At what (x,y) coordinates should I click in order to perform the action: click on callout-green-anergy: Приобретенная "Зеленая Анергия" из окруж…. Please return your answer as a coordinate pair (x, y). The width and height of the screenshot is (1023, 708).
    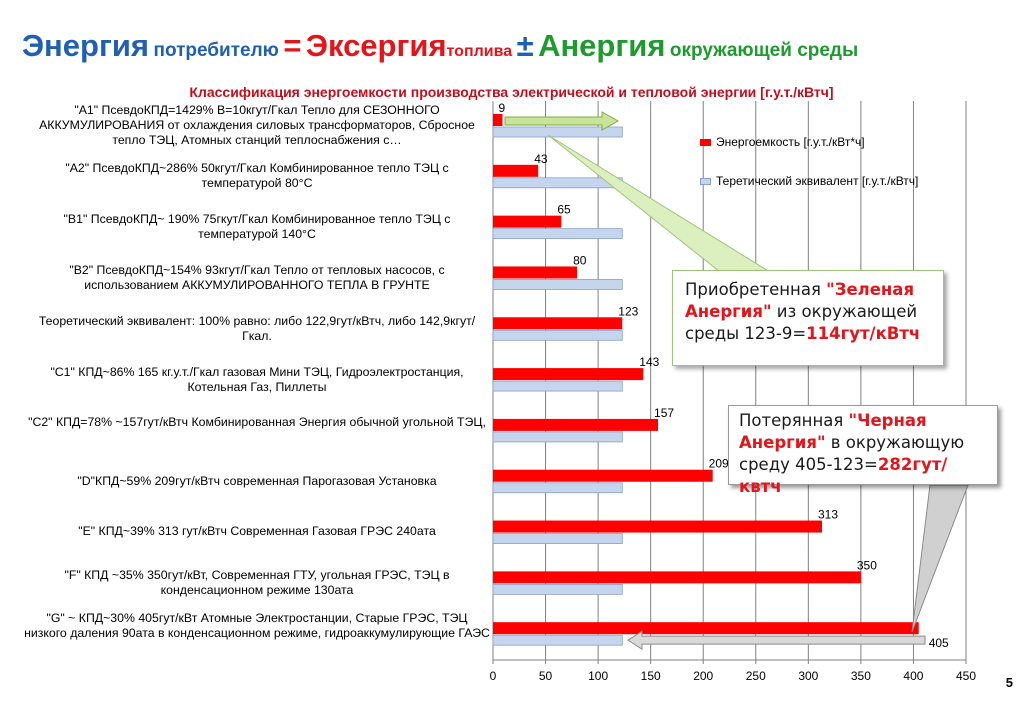
    Looking at the image, I should click on (808, 318).